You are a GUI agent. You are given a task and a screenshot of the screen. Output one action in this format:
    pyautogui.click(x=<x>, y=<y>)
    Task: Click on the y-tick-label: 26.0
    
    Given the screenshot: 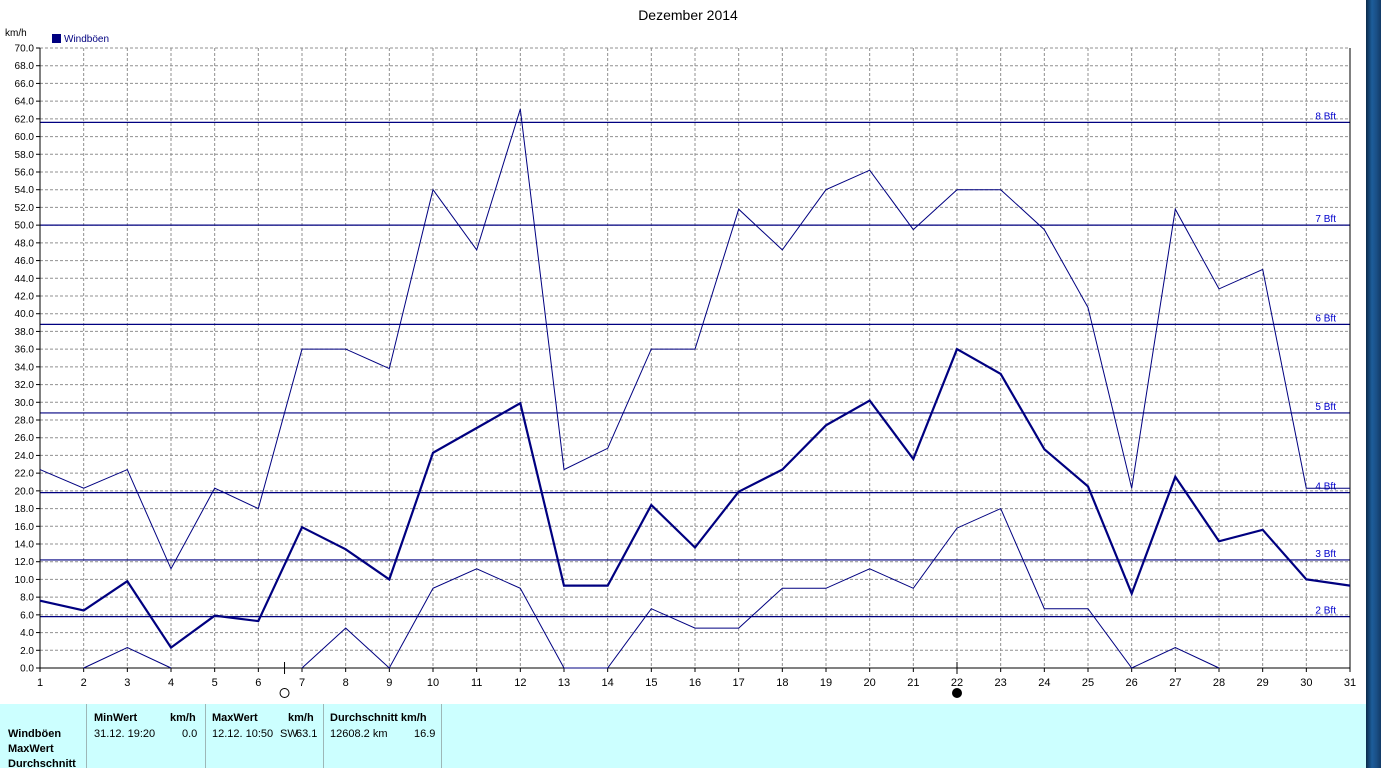 What is the action you would take?
    pyautogui.click(x=25, y=438)
    